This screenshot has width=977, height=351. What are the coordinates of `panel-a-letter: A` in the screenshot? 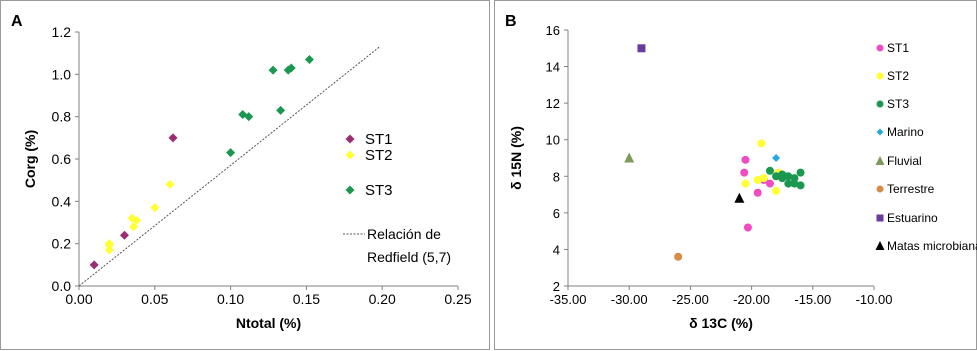 It's located at (17, 21).